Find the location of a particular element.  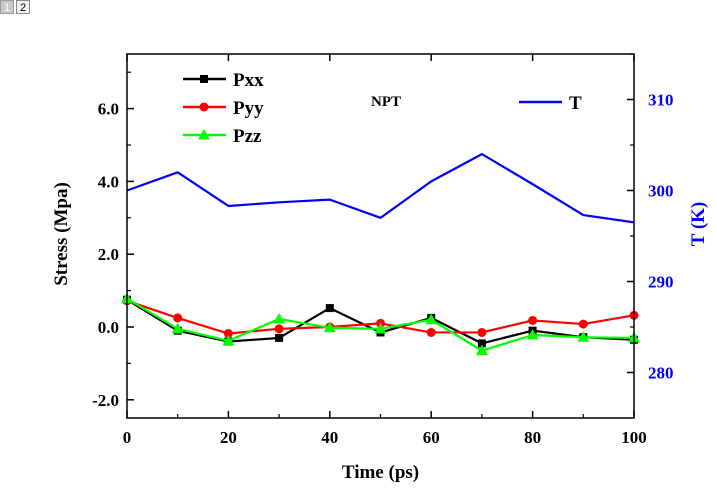

y2-tick-label: 300 is located at coordinates (661, 191).